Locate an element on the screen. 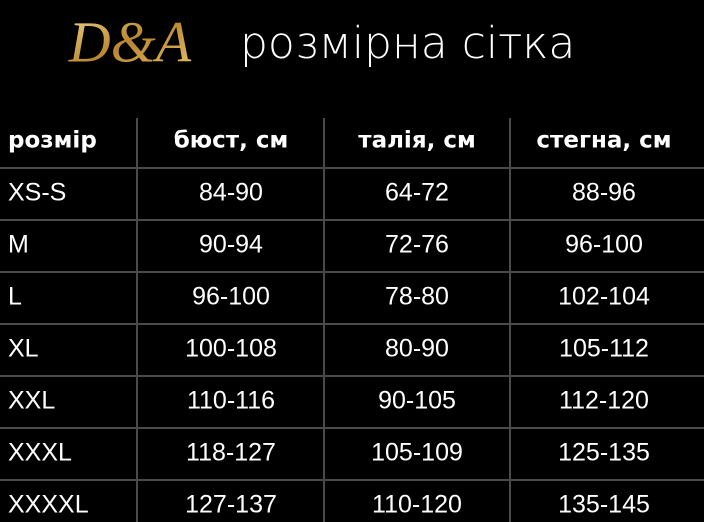 This screenshot has height=522, width=704. measurement: 88-96 is located at coordinates (604, 193).